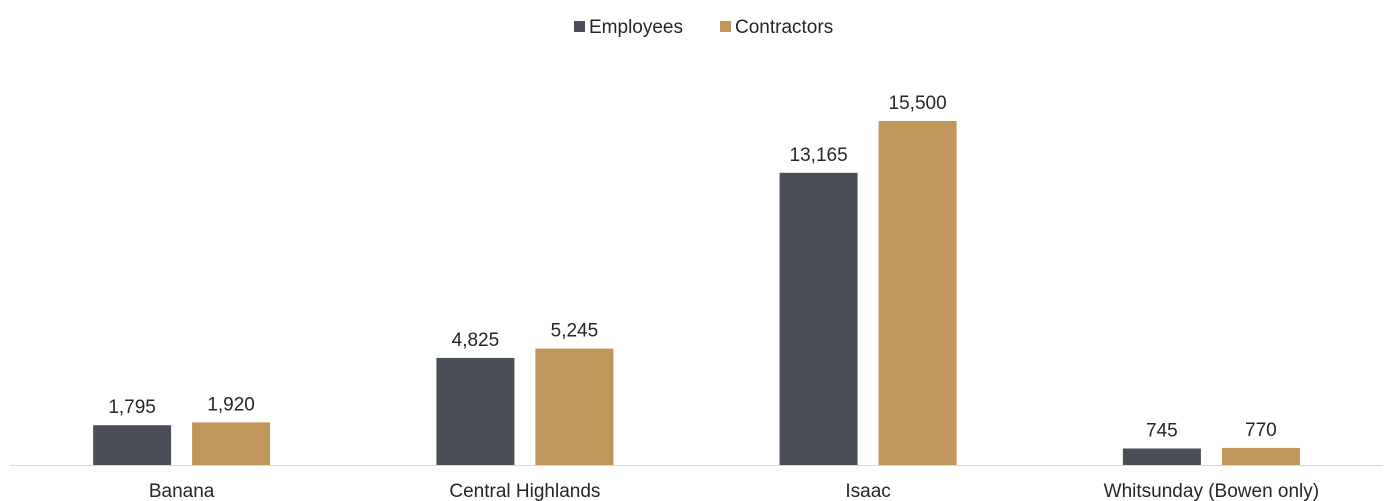 The height and width of the screenshot is (501, 1387). Describe the element at coordinates (784, 27) in the screenshot. I see `legend-label-contractors: Contractors` at that location.